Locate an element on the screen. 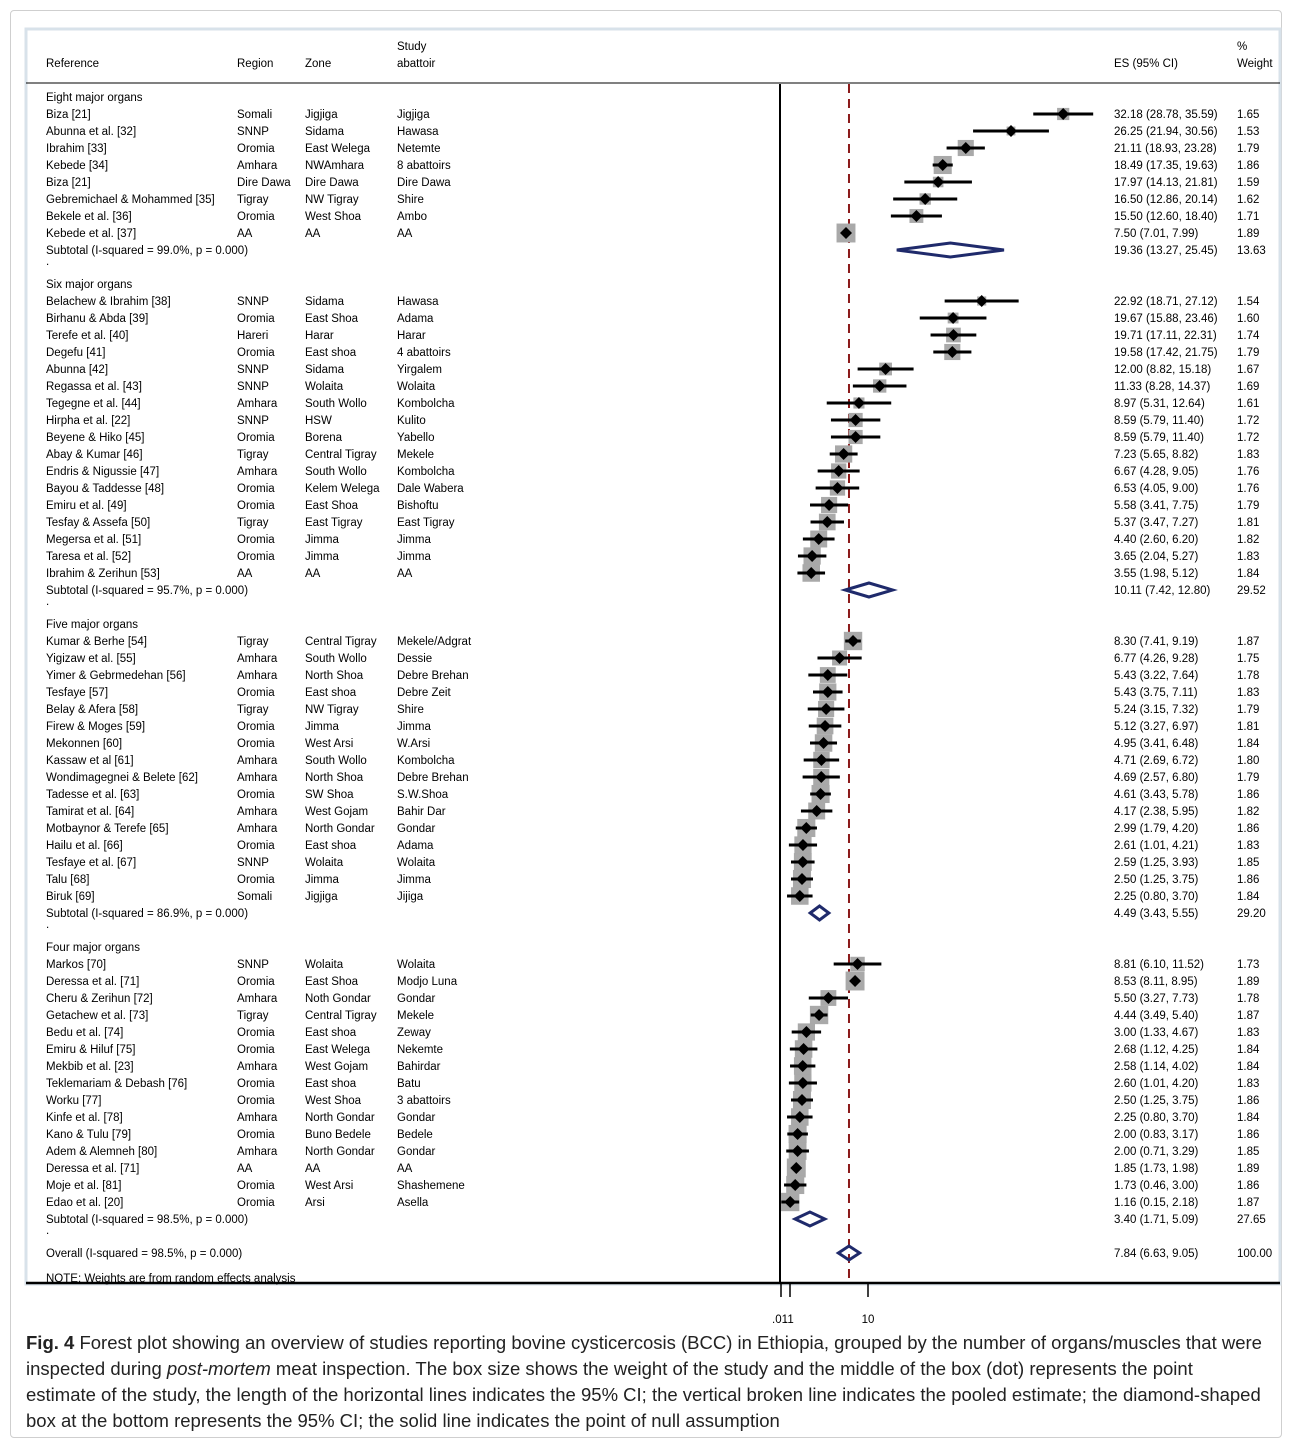 This screenshot has width=1292, height=1443. study-reference: Taresa et al. [52] is located at coordinates (88, 557).